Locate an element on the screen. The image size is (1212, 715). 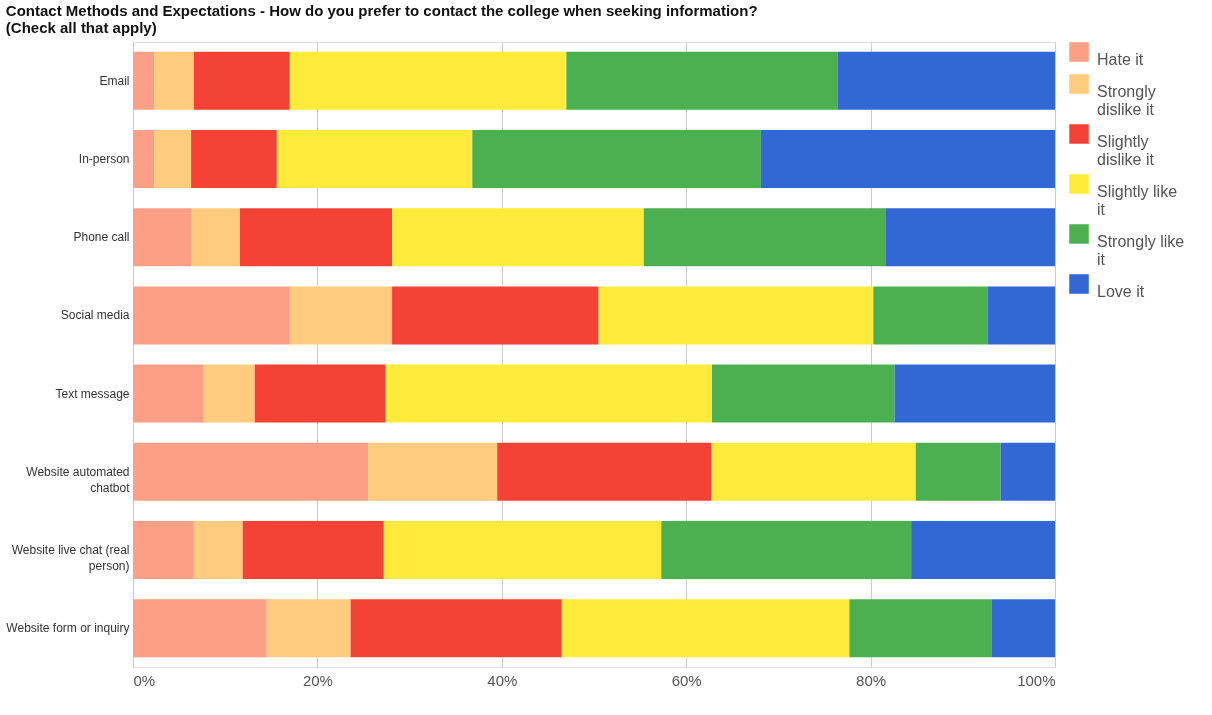
legend-label: Strongly dislike it is located at coordinates (1126, 100).